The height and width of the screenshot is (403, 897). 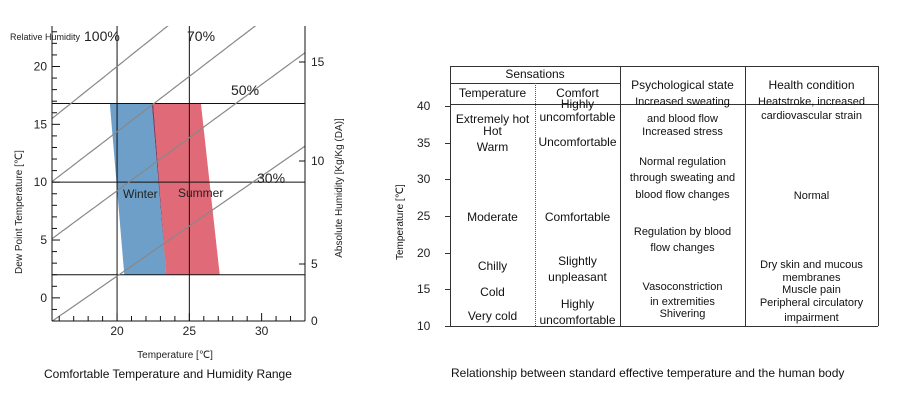 What do you see at coordinates (682, 287) in the screenshot?
I see `psychological-cell: Vasoconstriction` at bounding box center [682, 287].